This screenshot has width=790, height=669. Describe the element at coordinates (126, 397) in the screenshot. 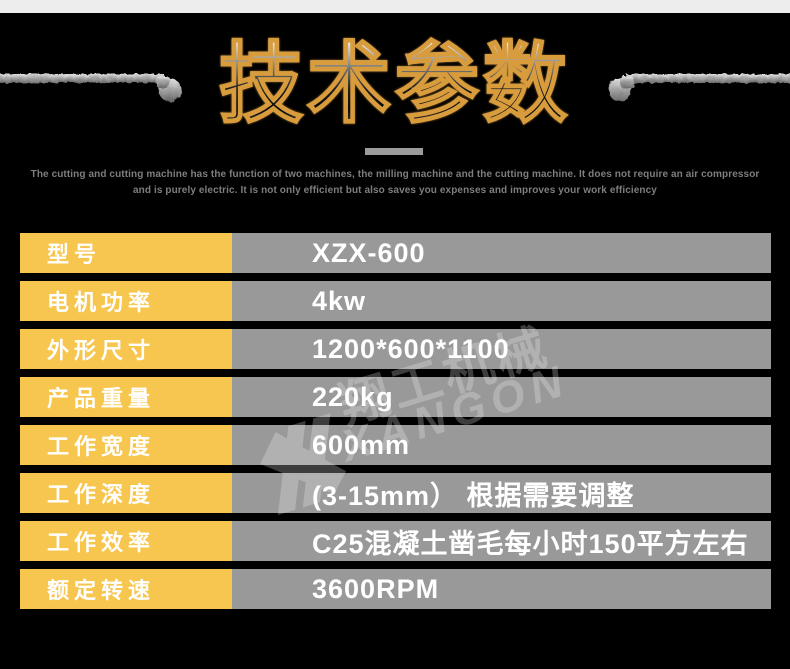

I see `spec-label: 产品重量` at that location.